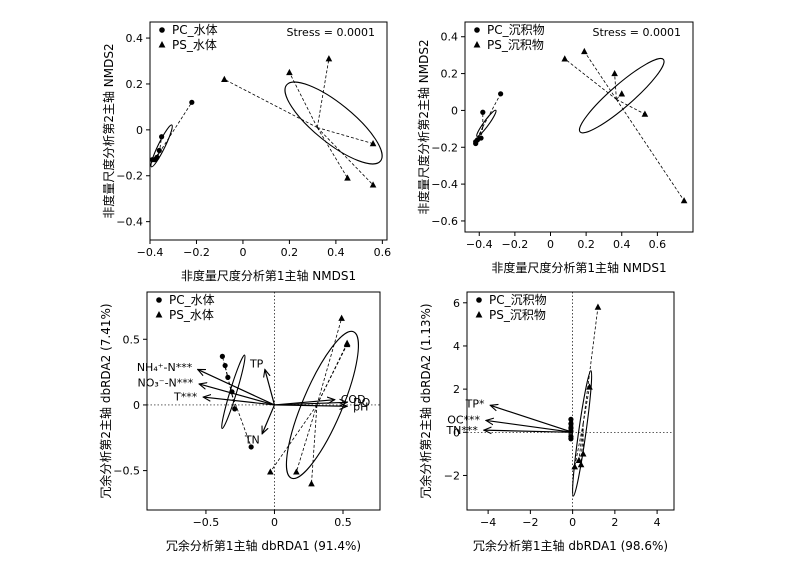  What do you see at coordinates (256, 364) in the screenshot?
I see `env-vector-label: TP` at bounding box center [256, 364].